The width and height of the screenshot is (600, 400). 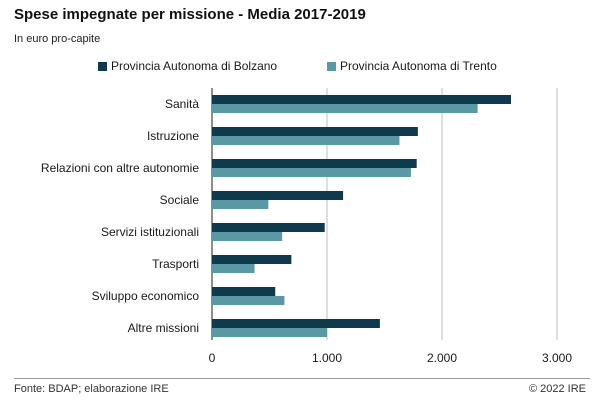 What do you see at coordinates (327, 358) in the screenshot?
I see `x-tick-label: 1.000` at bounding box center [327, 358].